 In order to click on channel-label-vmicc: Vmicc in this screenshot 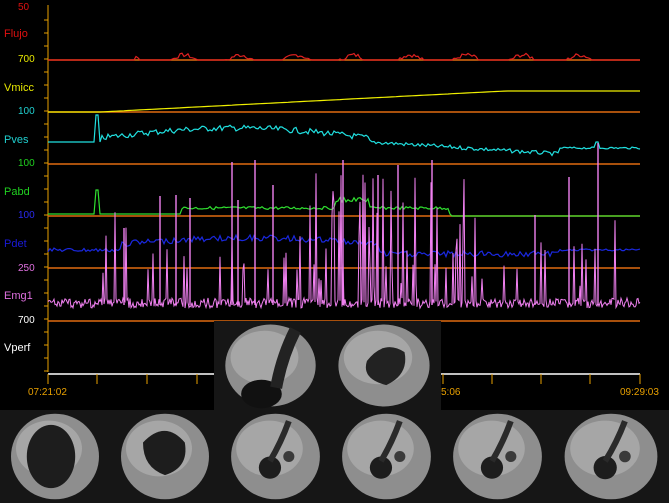, I will do `click(19, 88)`.